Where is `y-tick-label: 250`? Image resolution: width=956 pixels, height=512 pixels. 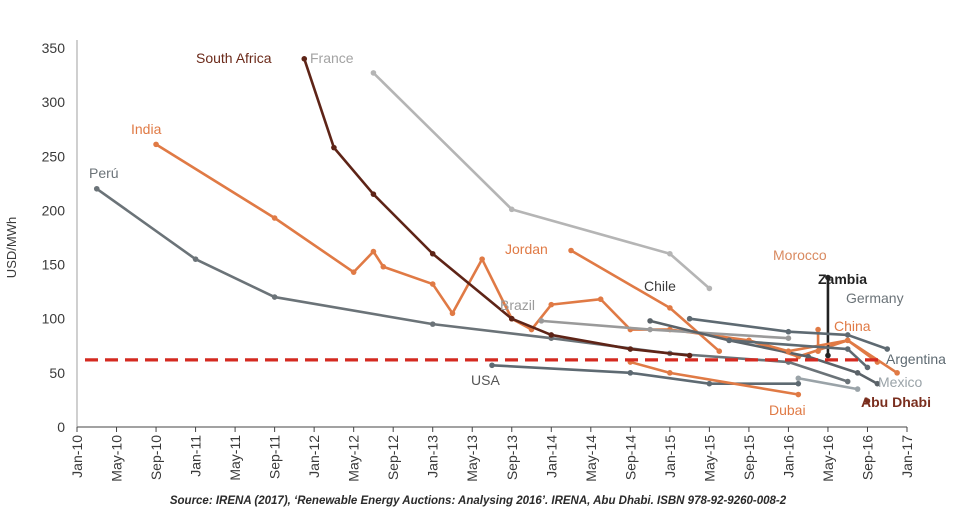
y-tick-label: 250 is located at coordinates (54, 156).